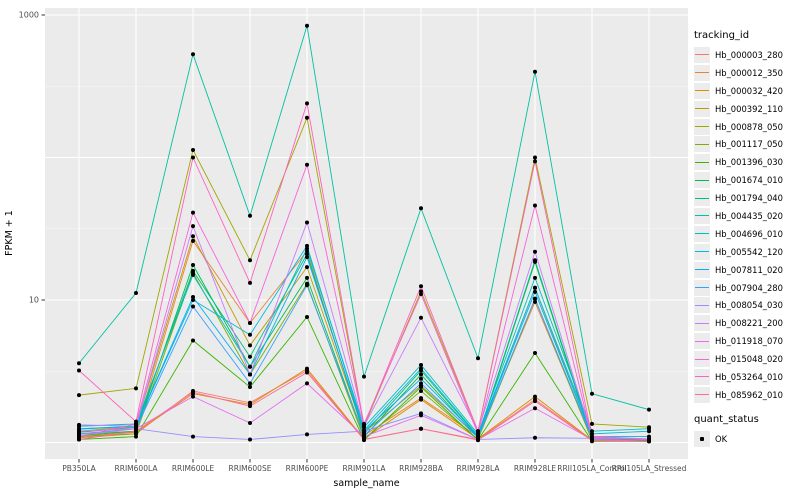 The width and height of the screenshot is (800, 500). I want to click on svg-text: RRIM928LA, so click(479, 468).